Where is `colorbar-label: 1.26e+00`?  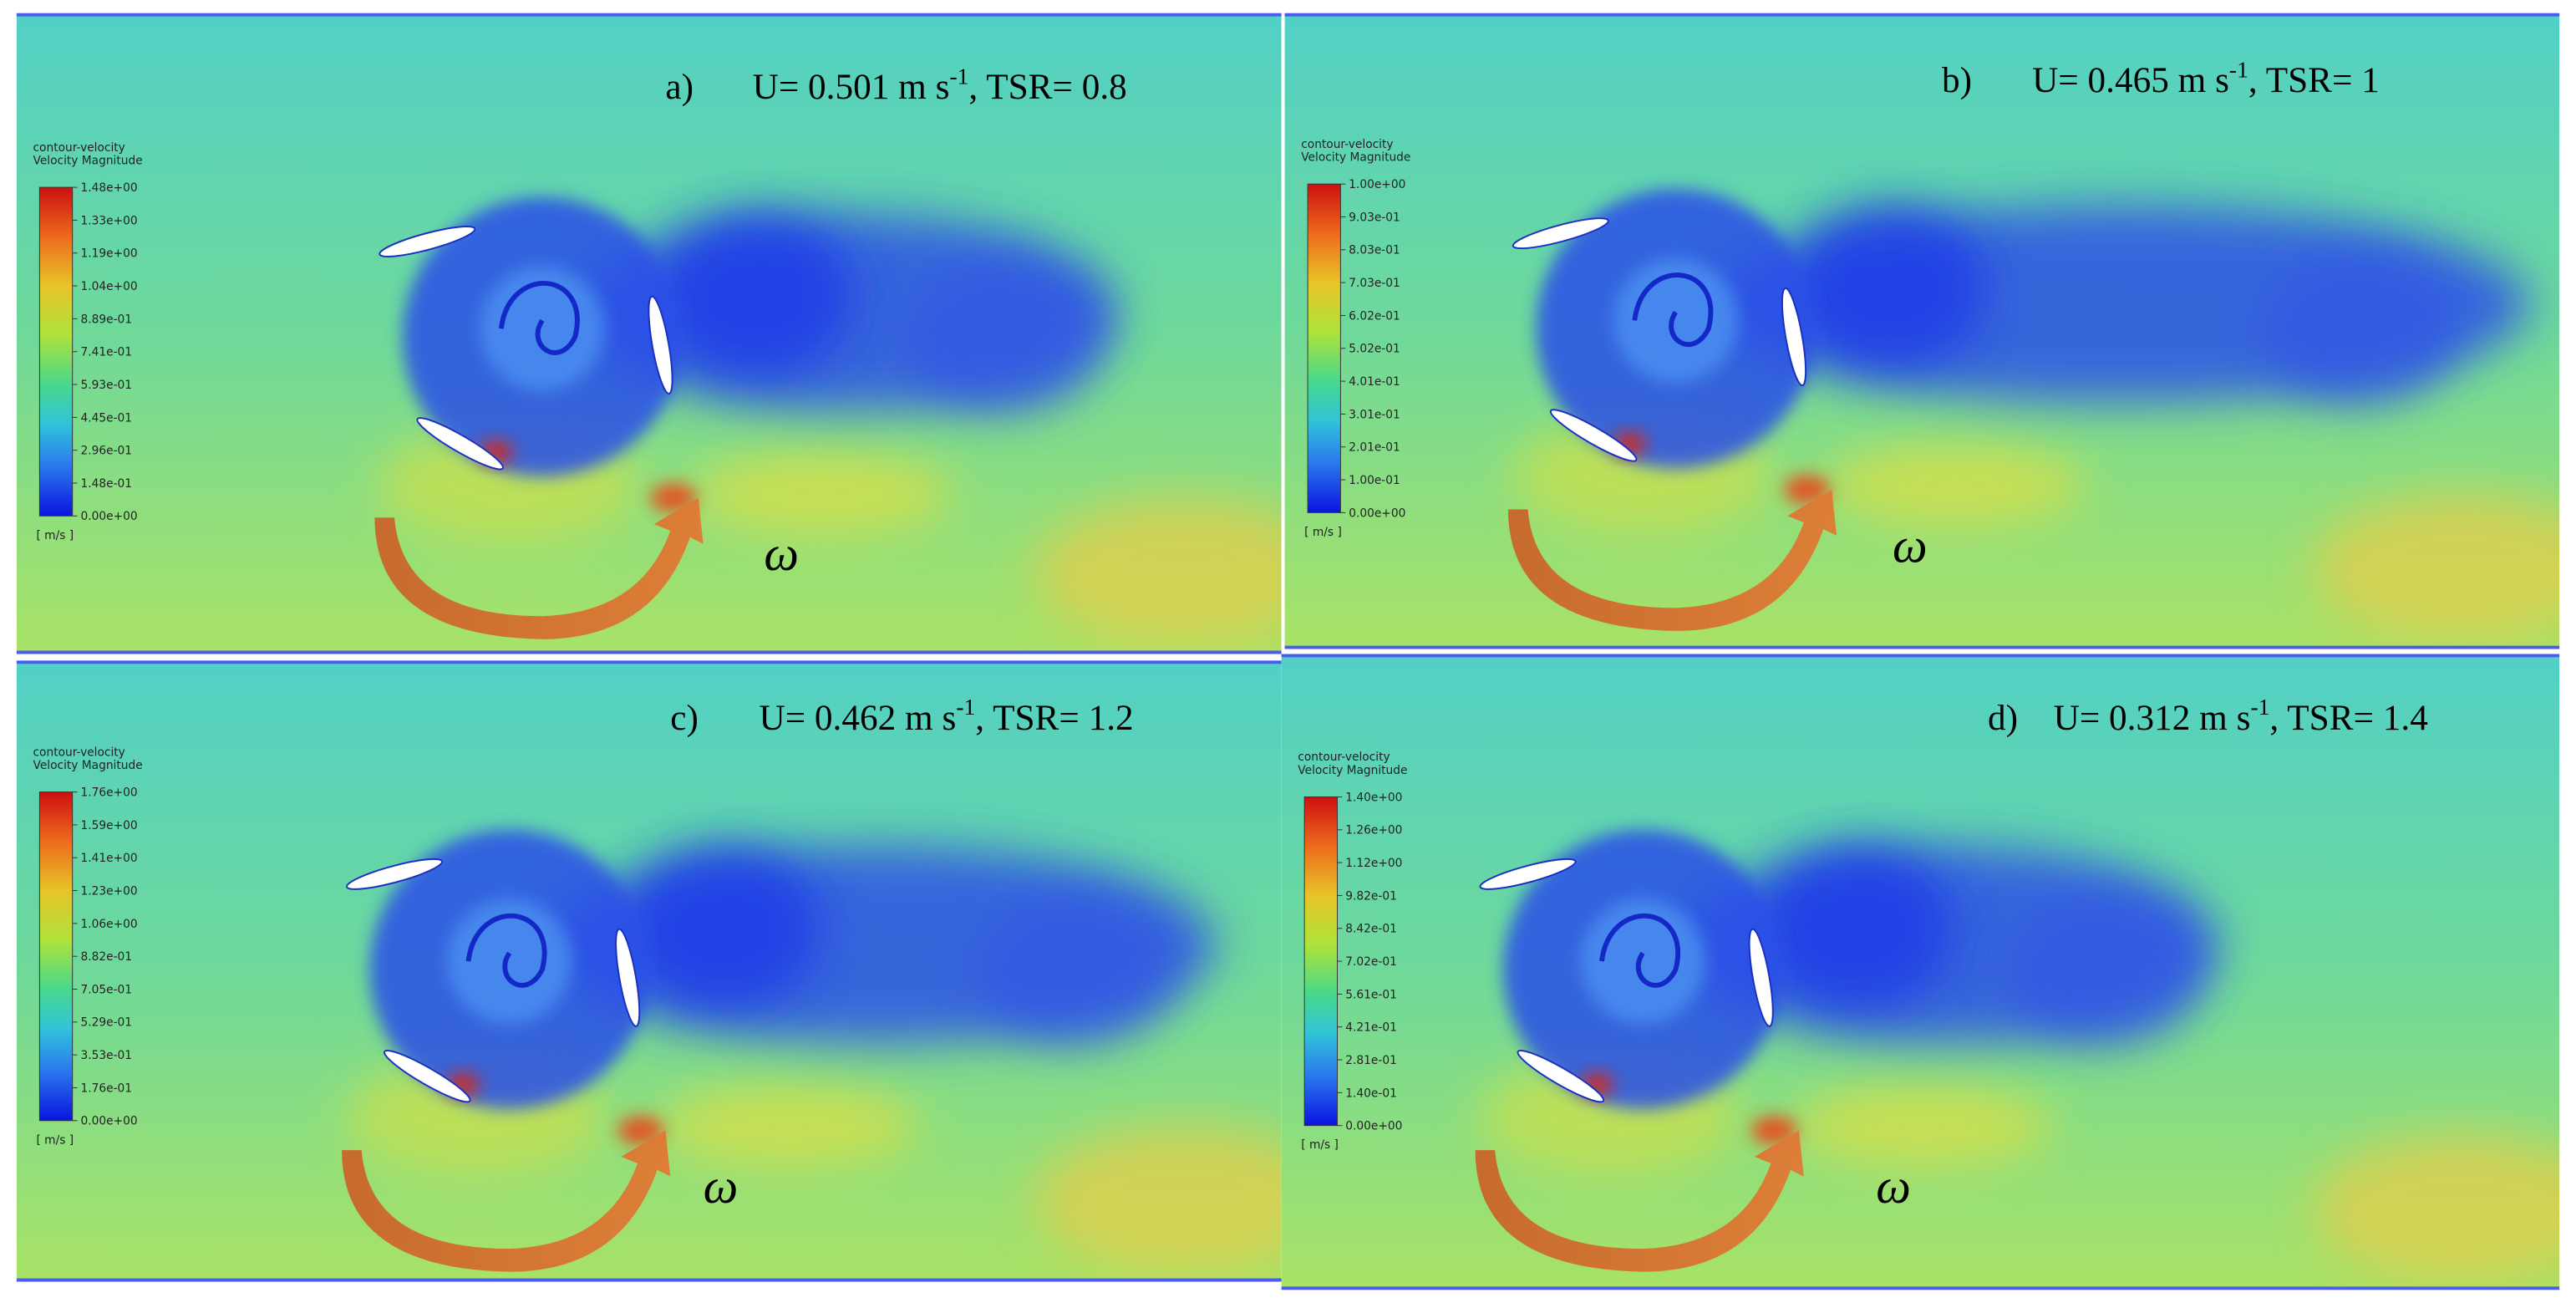
colorbar-label: 1.26e+00 is located at coordinates (1373, 830).